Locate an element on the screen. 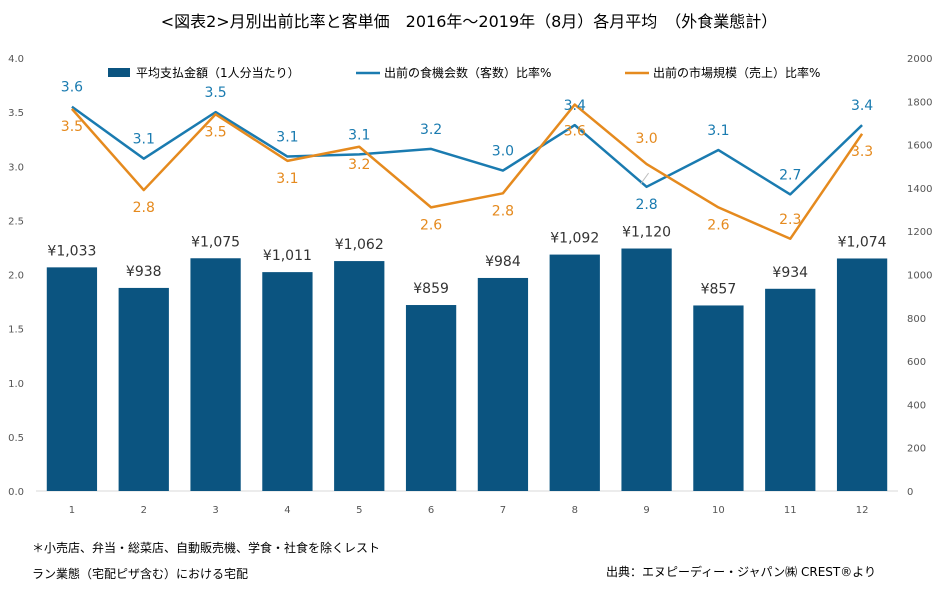 Image resolution: width=939 pixels, height=592 pixels. legend-label: 平均支払金額（1人分当たり） is located at coordinates (218, 72).